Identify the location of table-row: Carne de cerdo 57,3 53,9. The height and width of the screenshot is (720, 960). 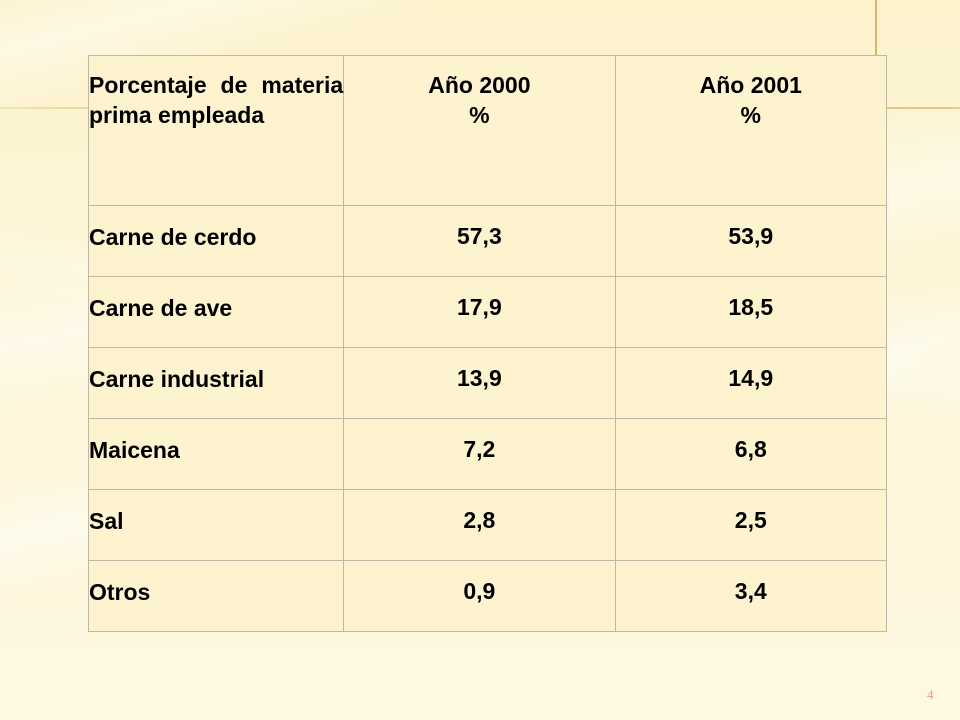
(487, 241).